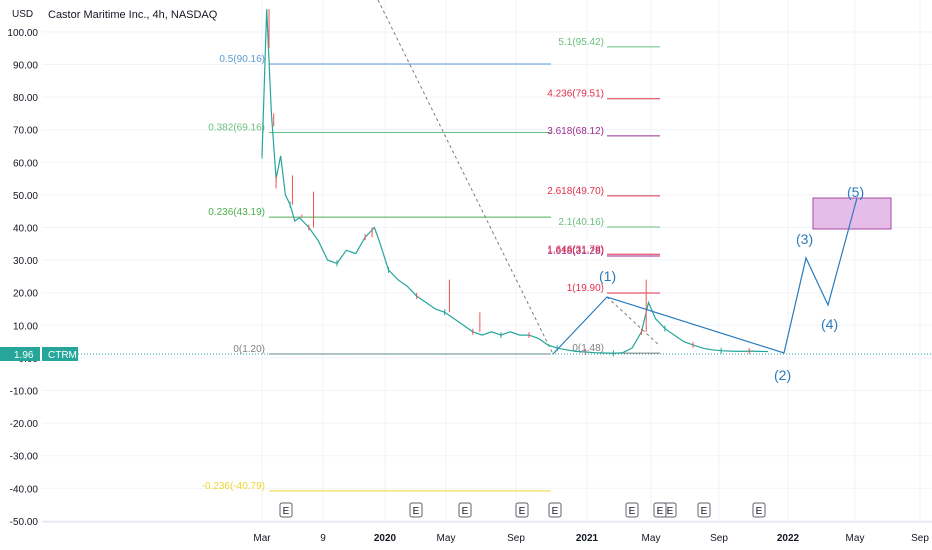 The width and height of the screenshot is (932, 550). Describe the element at coordinates (24, 392) in the screenshot. I see `y-tick-label: -10.00` at that location.